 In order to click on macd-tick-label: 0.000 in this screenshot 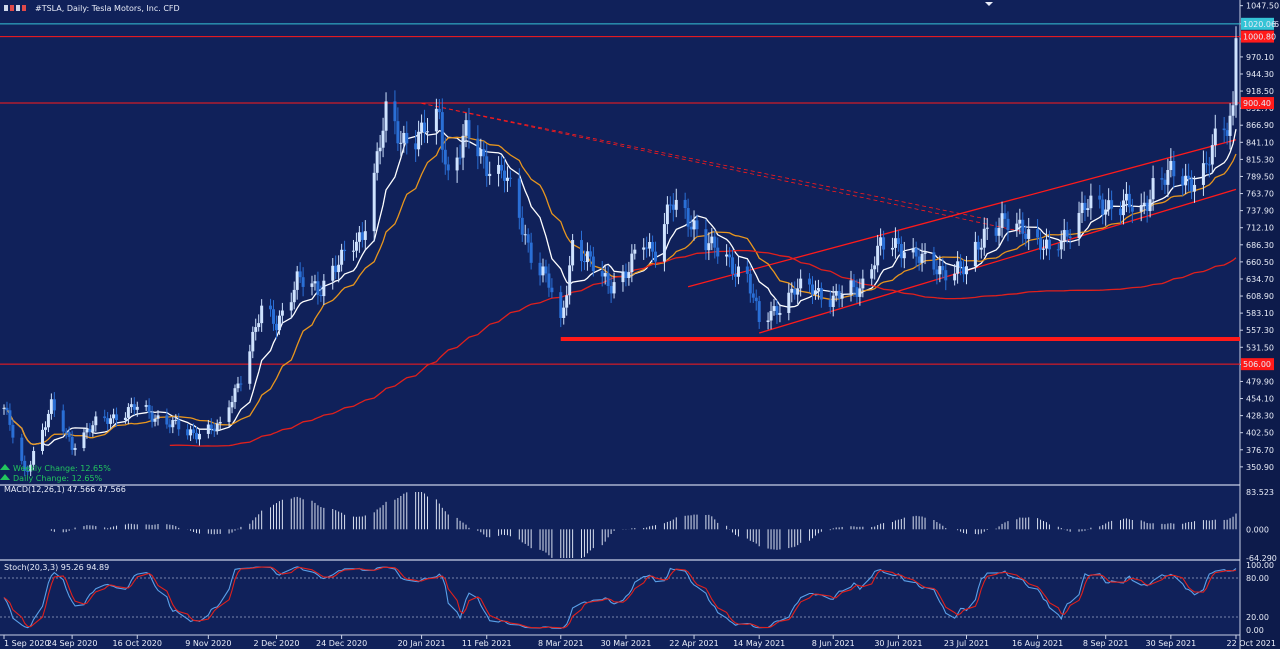, I will do `click(1257, 529)`.